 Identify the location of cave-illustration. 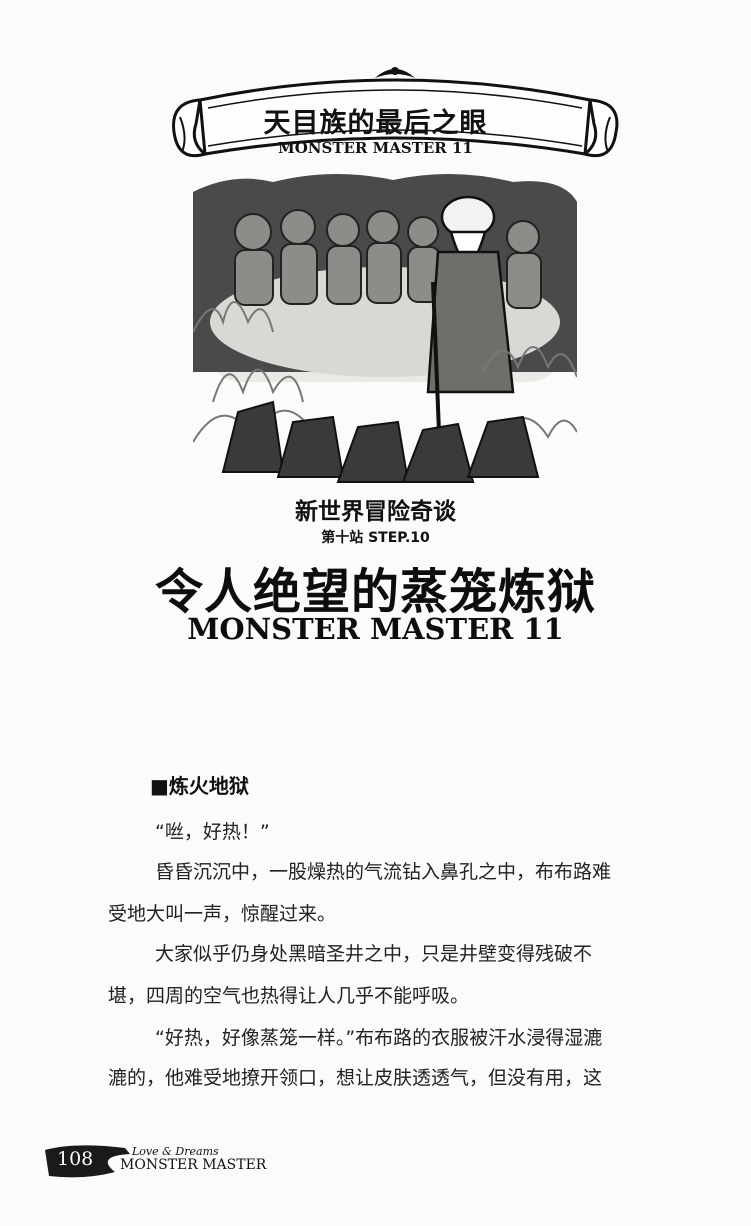
(385, 328).